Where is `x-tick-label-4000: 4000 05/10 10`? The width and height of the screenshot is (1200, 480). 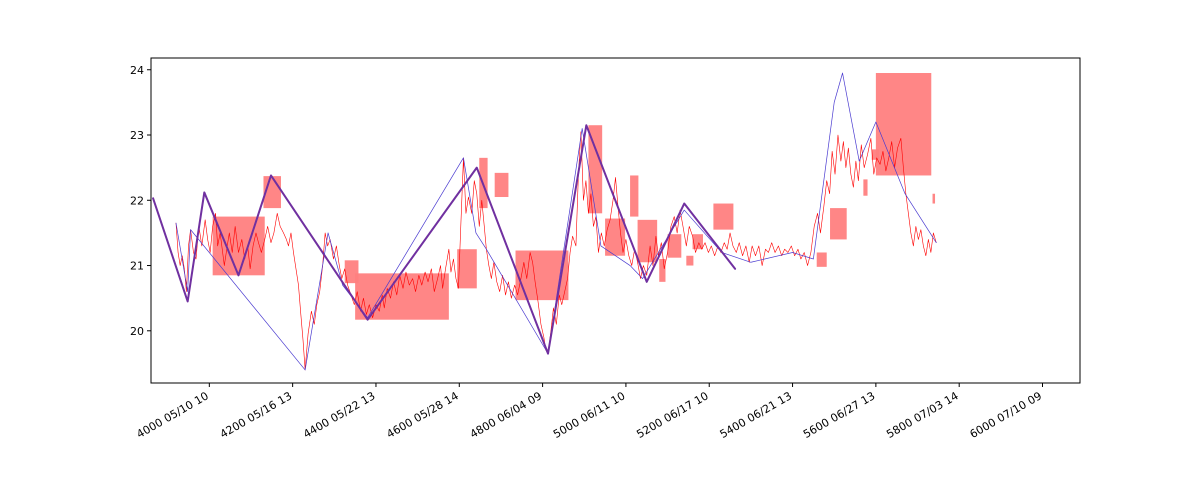 x-tick-label-4000: 4000 05/10 10 is located at coordinates (172, 415).